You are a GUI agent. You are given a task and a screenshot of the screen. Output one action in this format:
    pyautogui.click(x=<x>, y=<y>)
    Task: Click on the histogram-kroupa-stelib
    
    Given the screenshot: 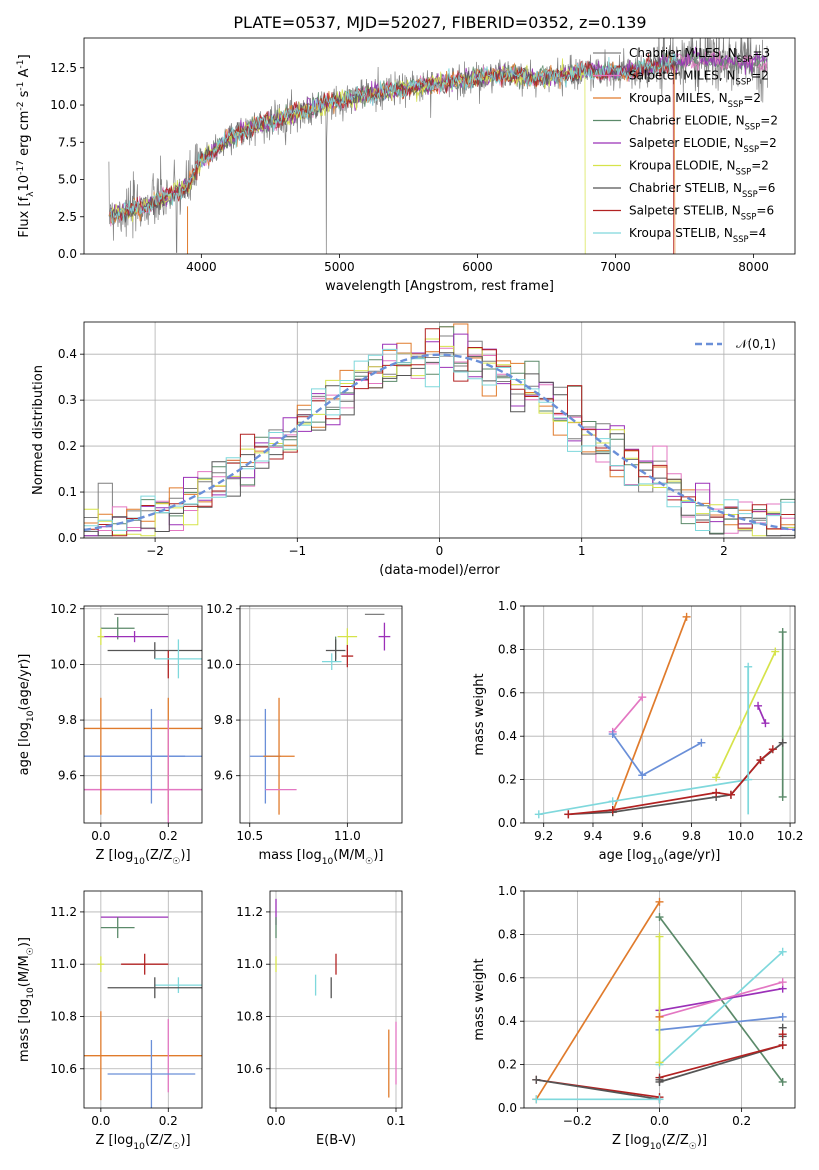 What is the action you would take?
    pyautogui.click(x=439, y=439)
    